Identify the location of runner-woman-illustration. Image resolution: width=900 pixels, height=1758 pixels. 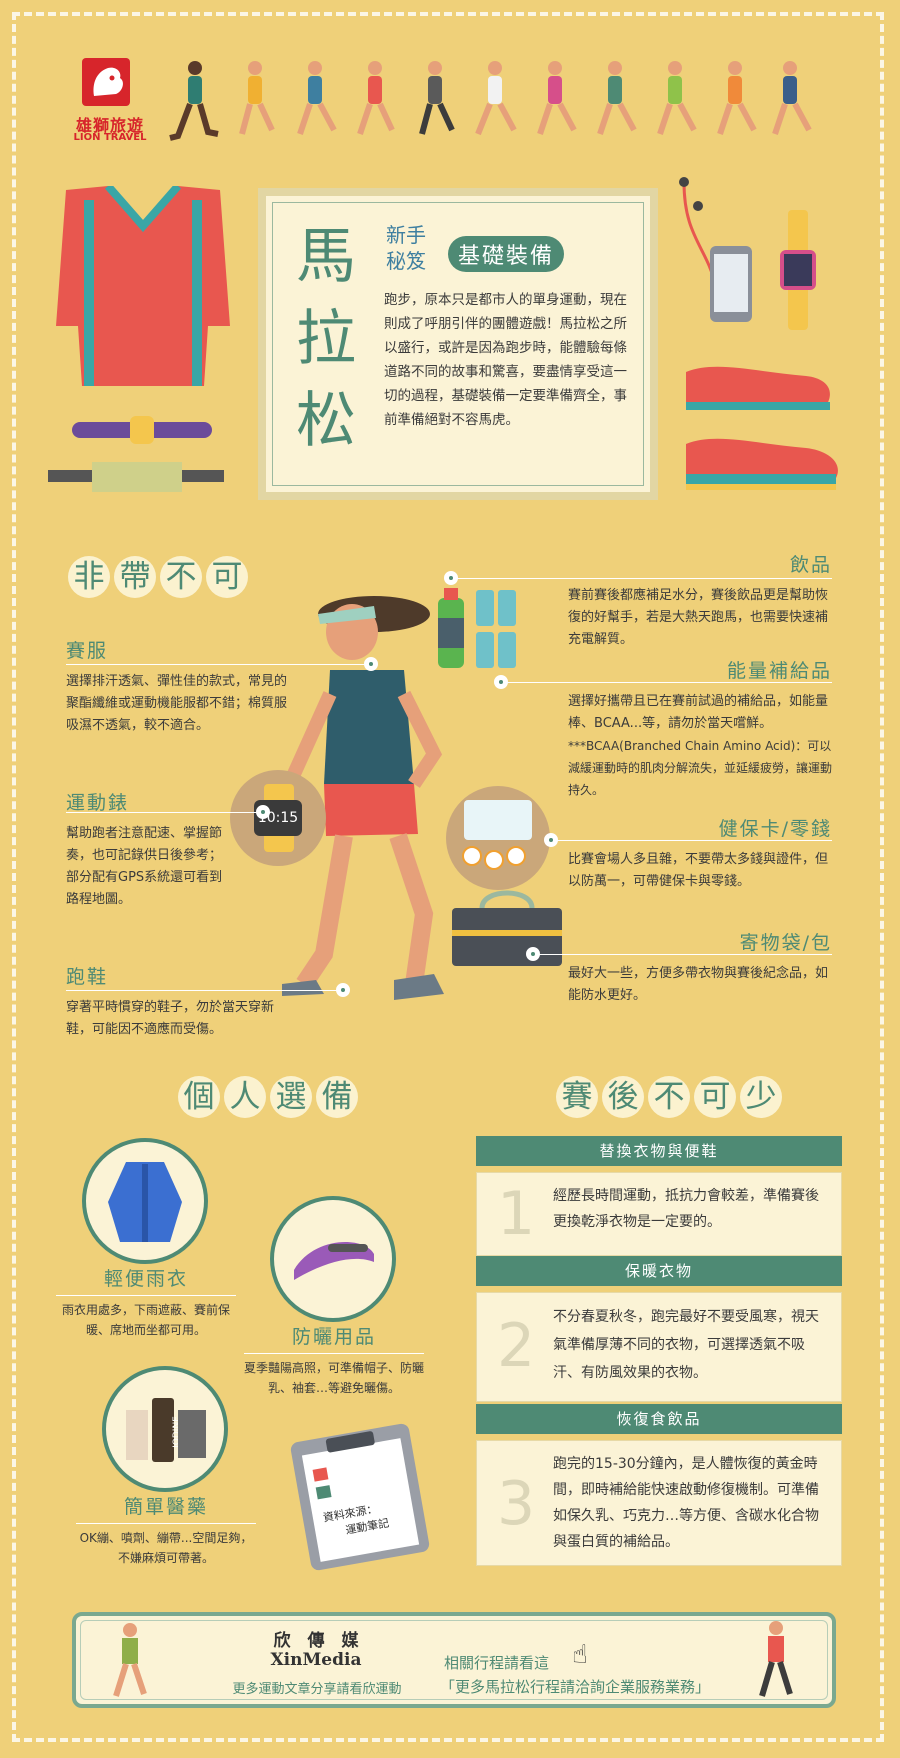
(363, 798).